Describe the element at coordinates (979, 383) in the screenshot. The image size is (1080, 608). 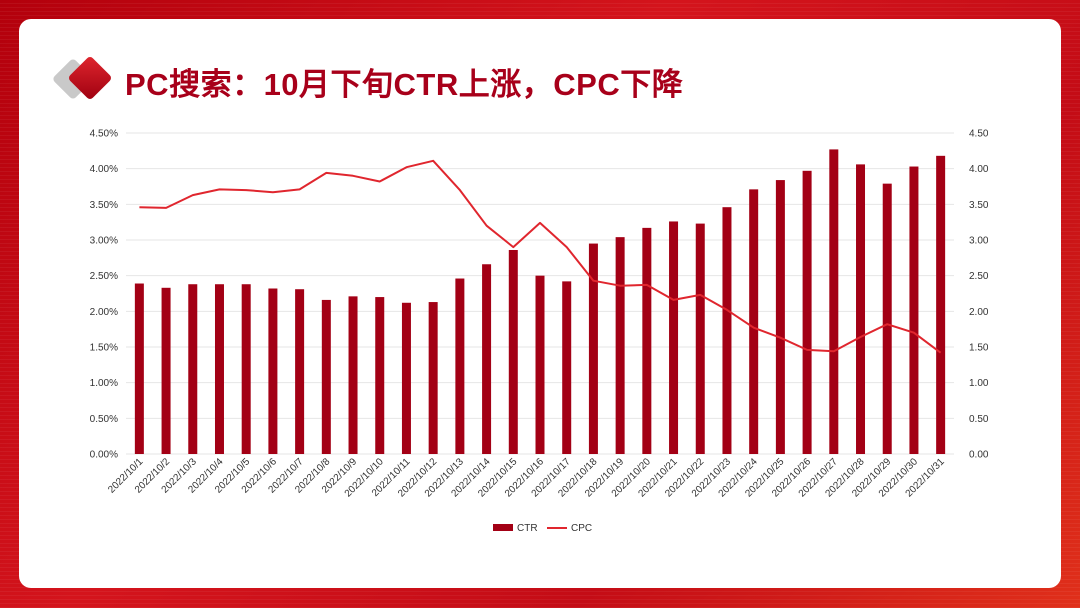
I see `y-right-tick-label: 1.00` at that location.